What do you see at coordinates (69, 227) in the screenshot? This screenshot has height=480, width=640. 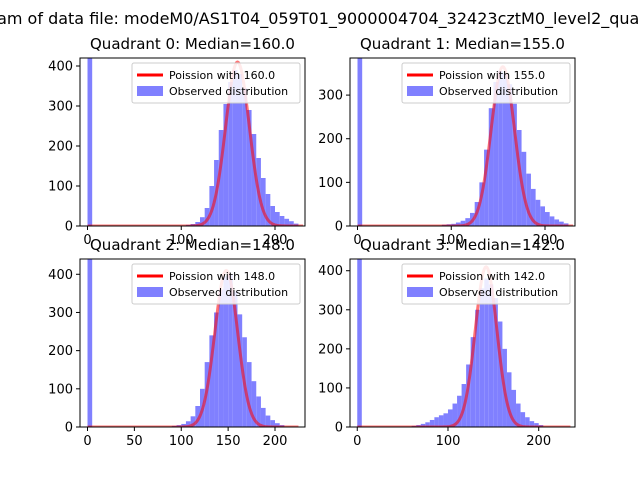 I see `y-tick-label: 0` at bounding box center [69, 227].